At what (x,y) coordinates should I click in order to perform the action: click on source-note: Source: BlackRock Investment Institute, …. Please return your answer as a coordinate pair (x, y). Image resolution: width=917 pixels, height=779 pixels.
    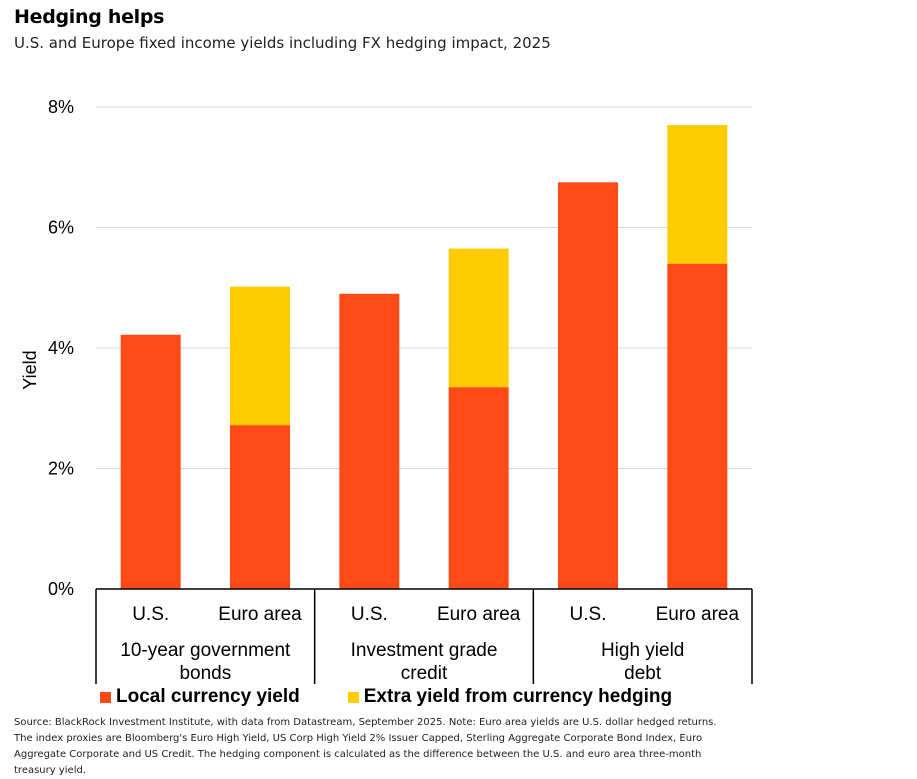
    Looking at the image, I should click on (365, 746).